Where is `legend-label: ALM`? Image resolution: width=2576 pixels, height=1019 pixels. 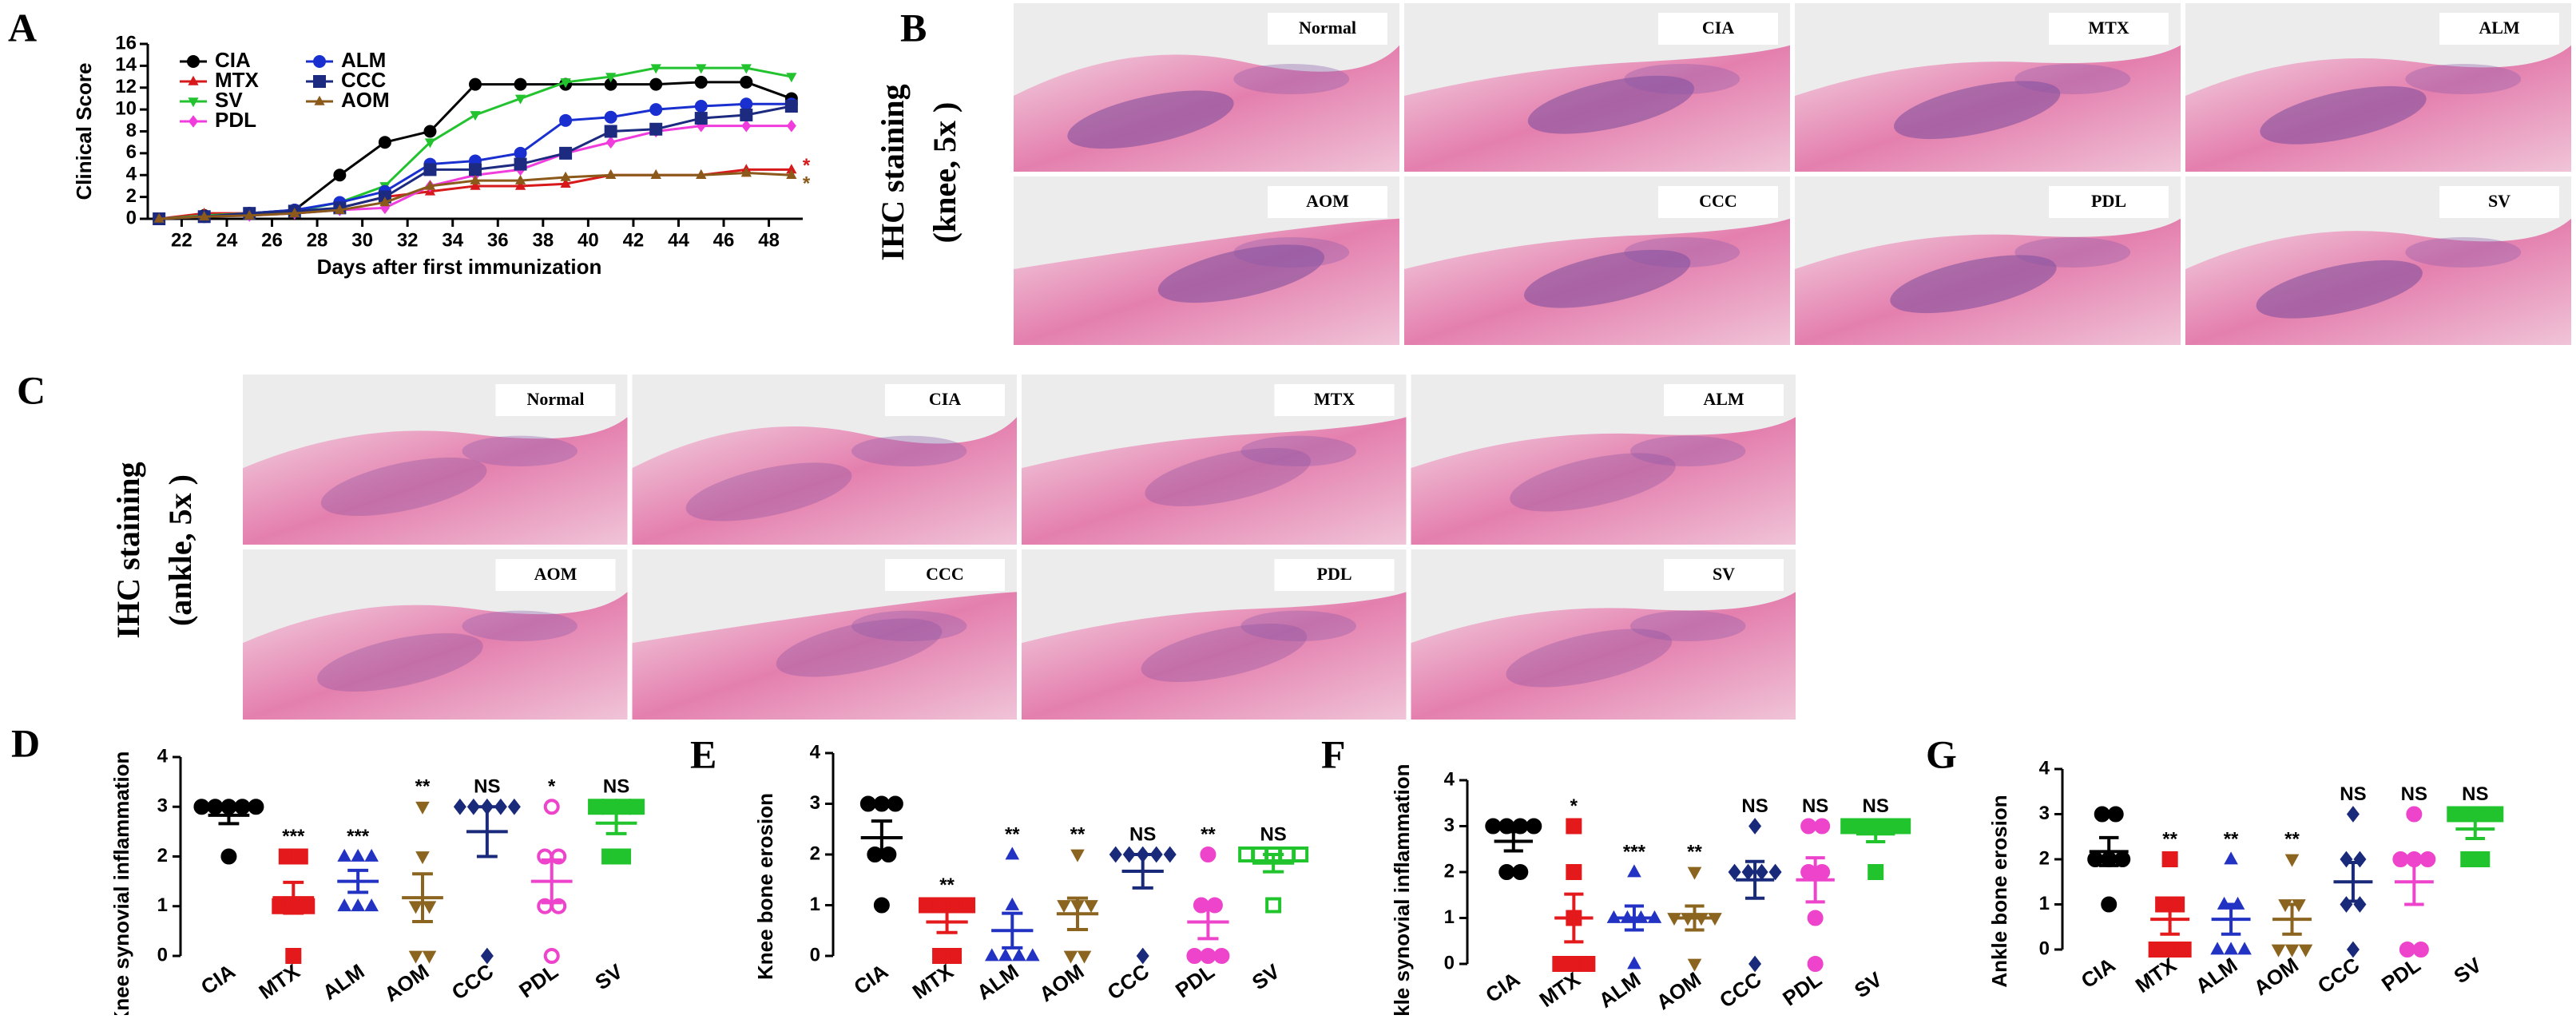
legend-label: ALM is located at coordinates (363, 60).